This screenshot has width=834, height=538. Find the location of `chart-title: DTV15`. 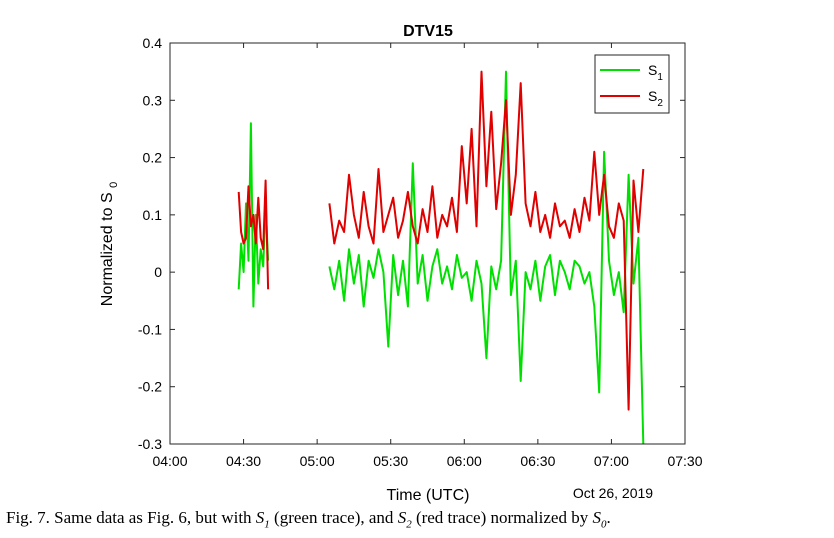

chart-title: DTV15 is located at coordinates (428, 31).